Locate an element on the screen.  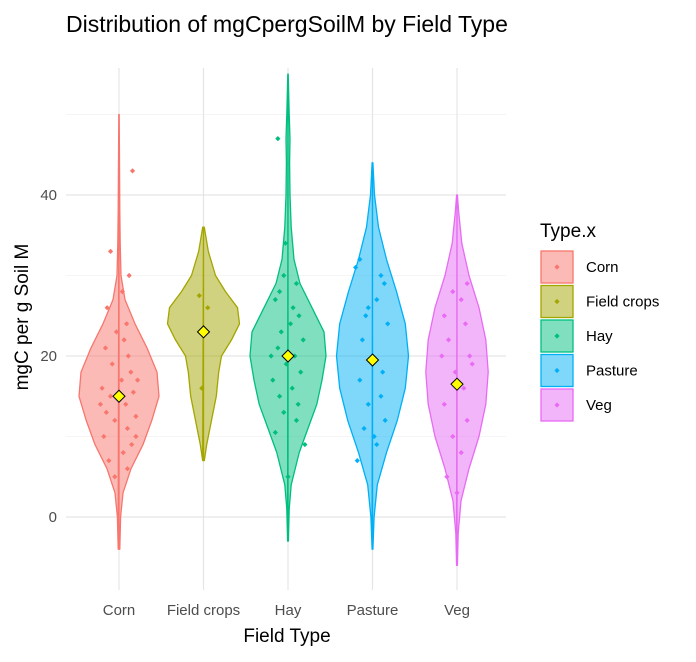
x-tick-label: Pasture is located at coordinates (373, 610).